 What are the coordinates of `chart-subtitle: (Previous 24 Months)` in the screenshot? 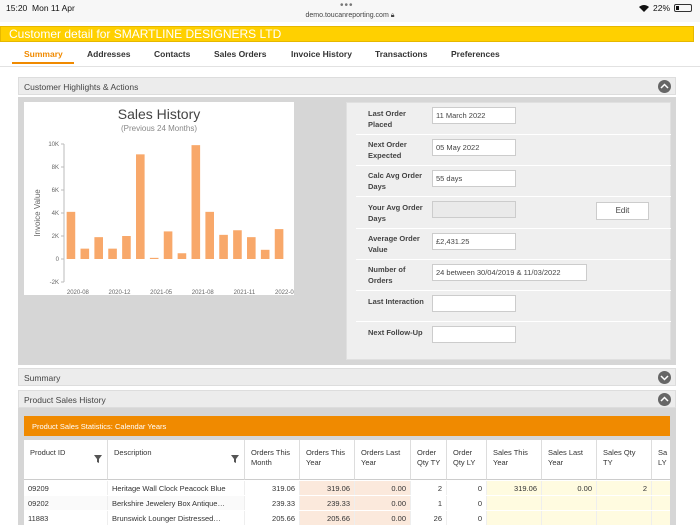 It's located at (159, 128).